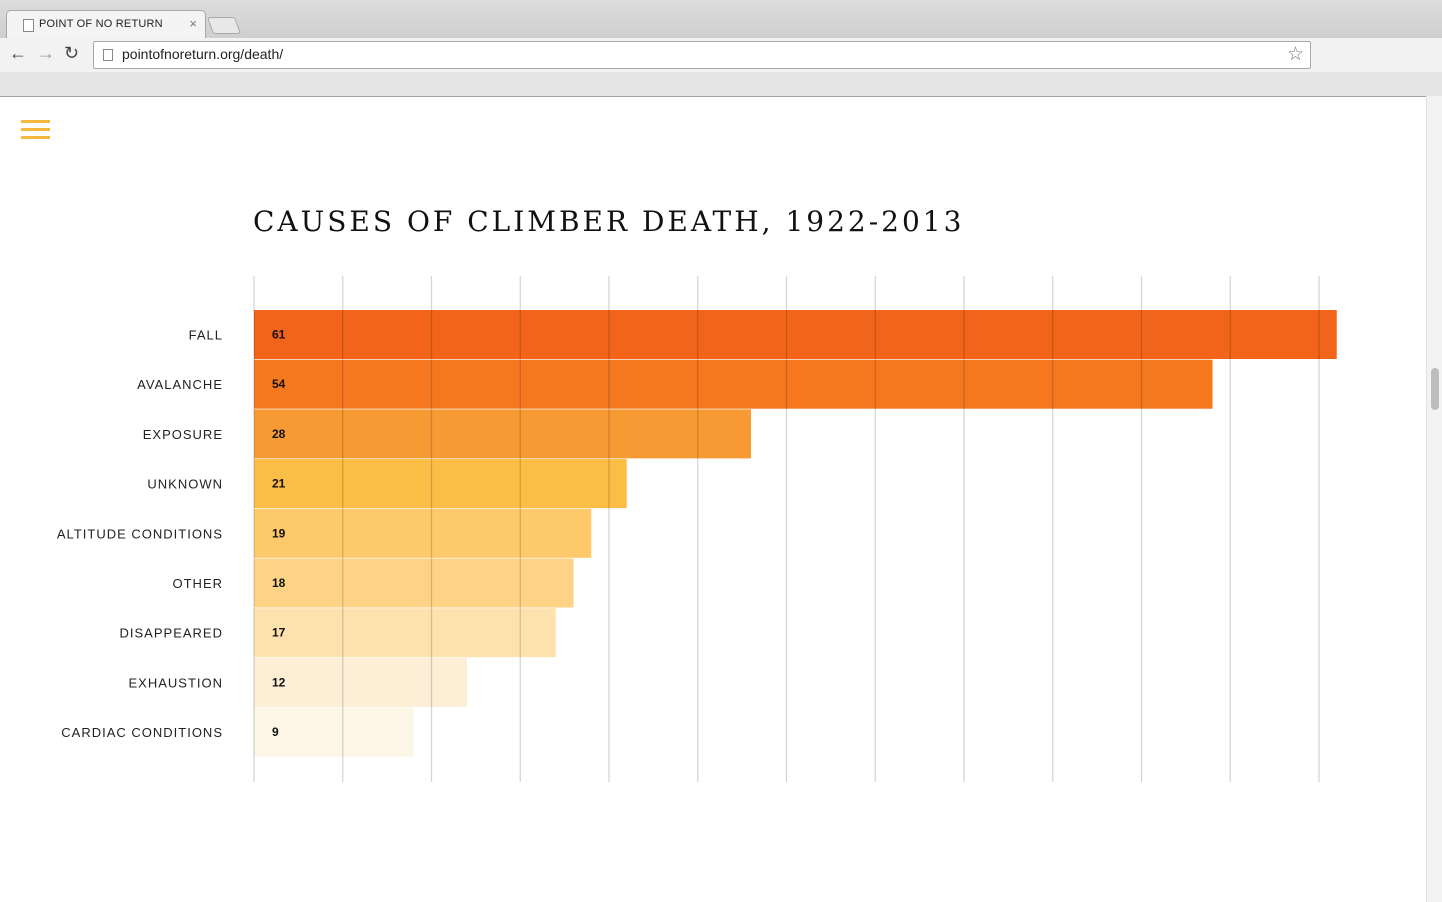 Image resolution: width=1442 pixels, height=902 pixels. I want to click on bar-fall, so click(795, 334).